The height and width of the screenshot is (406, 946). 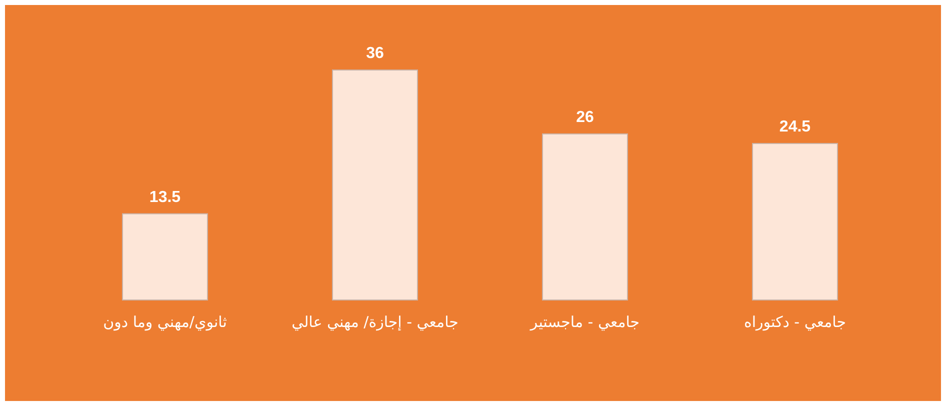 What do you see at coordinates (584, 322) in the screenshot?
I see `x-tick-label: جامعي - ماجستير` at bounding box center [584, 322].